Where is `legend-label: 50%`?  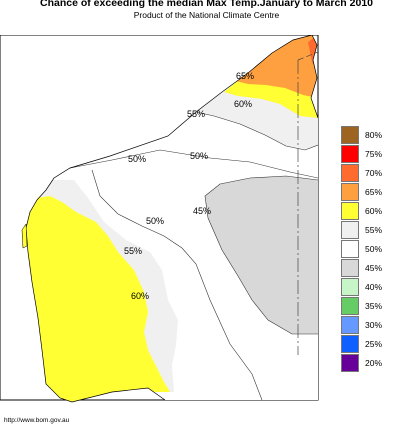 legend-label: 50% is located at coordinates (374, 249).